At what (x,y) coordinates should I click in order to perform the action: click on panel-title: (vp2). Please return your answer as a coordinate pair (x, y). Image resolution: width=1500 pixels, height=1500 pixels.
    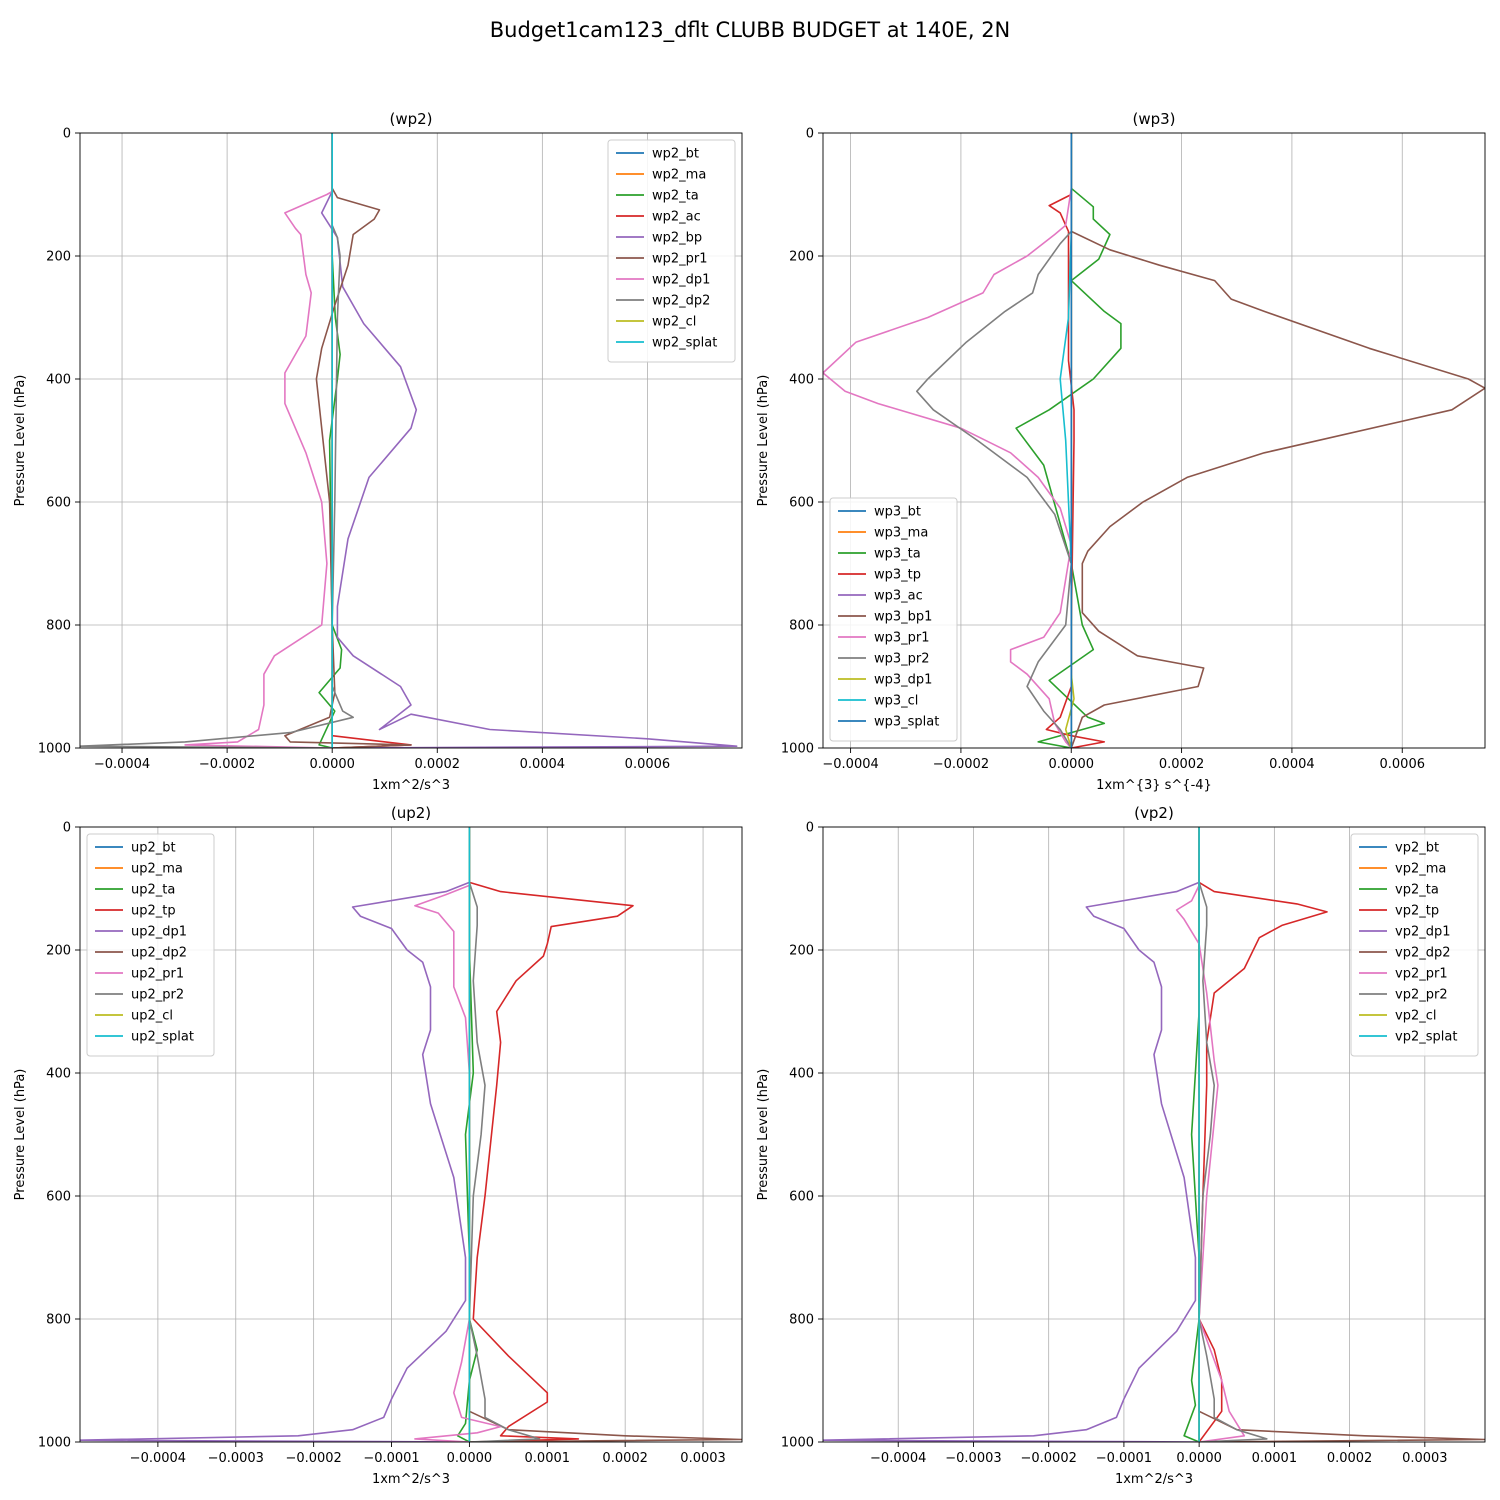
    Looking at the image, I should click on (1154, 813).